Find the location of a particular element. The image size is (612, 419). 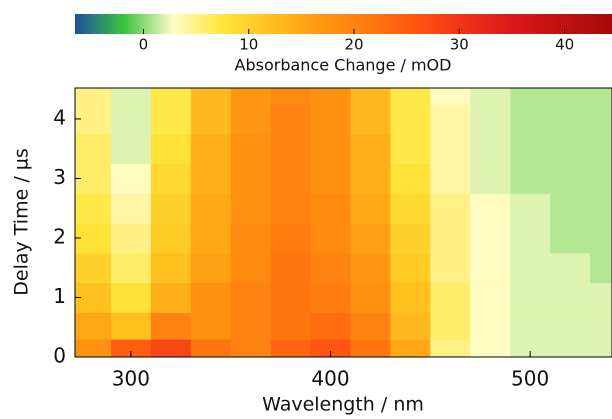

colorbar-label: Absorbance Change / mOD is located at coordinates (343, 65).